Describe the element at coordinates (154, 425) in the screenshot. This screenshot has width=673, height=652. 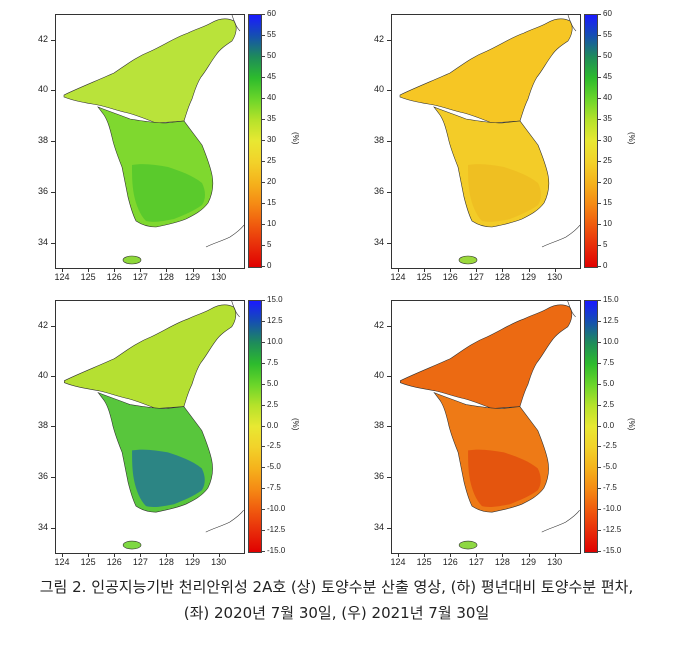
I see `korea-map-anomaly-2020` at that location.